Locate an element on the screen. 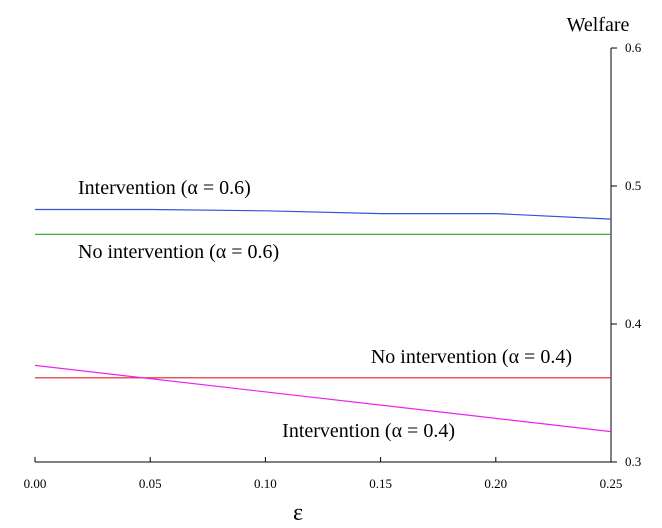  x-tick-label: 0.25 is located at coordinates (611, 483).